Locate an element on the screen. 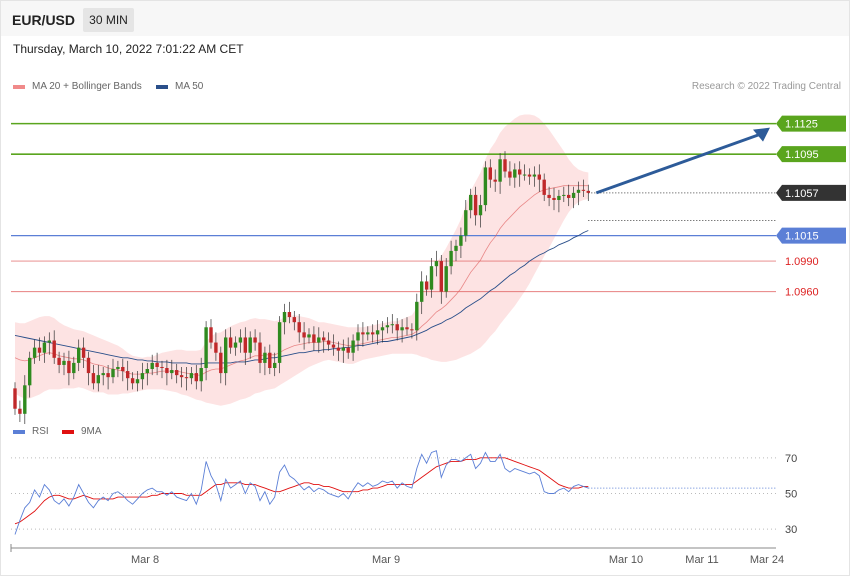  level-text-1.0960: 1.0960 is located at coordinates (802, 293).